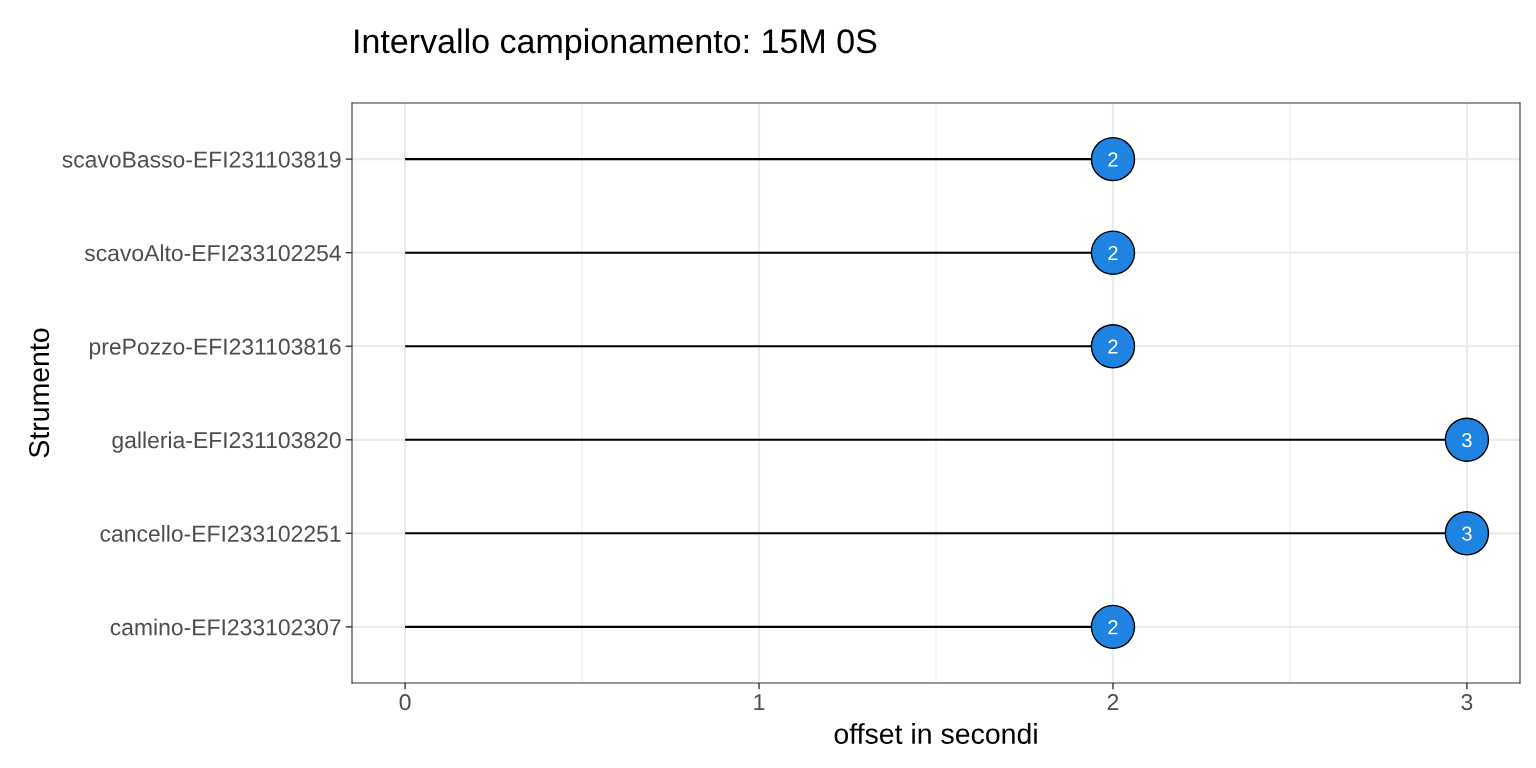  Describe the element at coordinates (1113, 702) in the screenshot. I see `x-tick-label: 2` at that location.